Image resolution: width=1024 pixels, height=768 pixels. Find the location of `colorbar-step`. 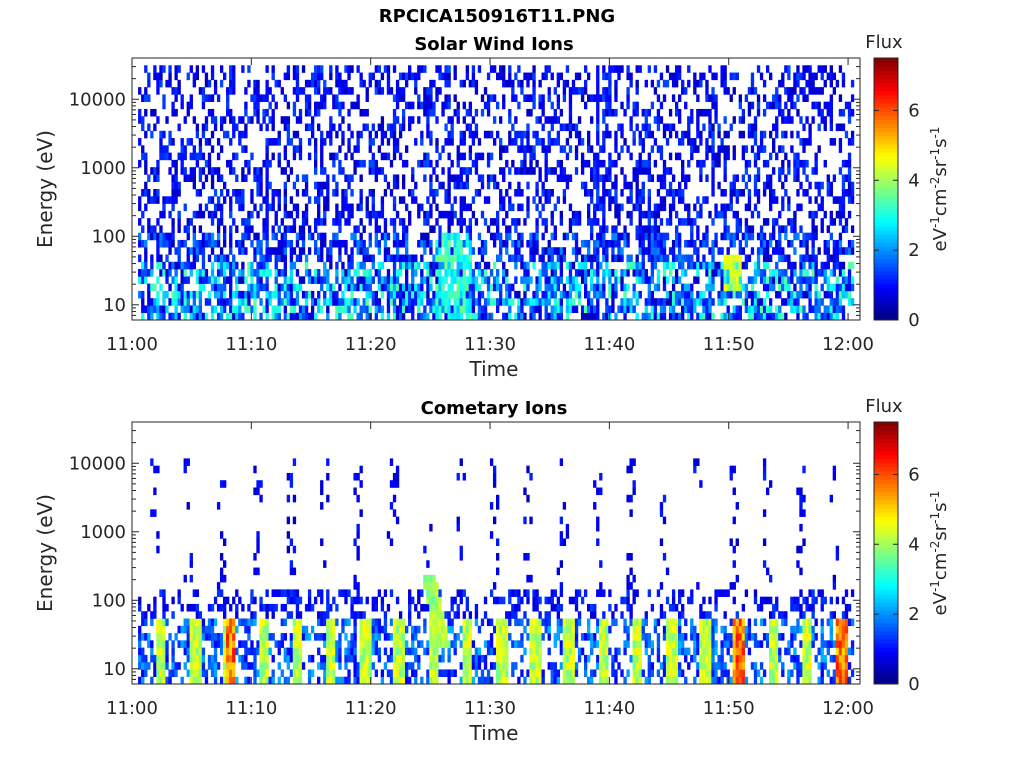

colorbar-step is located at coordinates (886, 76).